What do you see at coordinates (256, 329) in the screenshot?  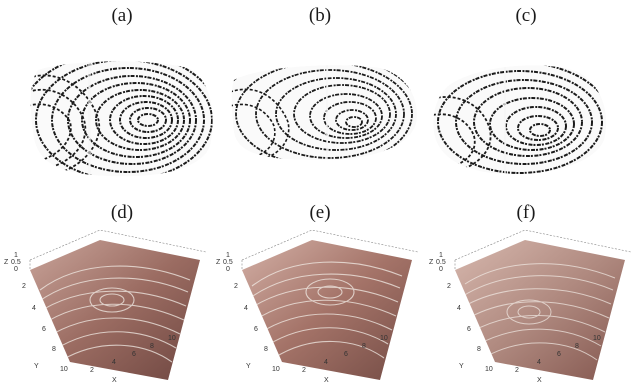 I see `y-tick-e-2: 6` at bounding box center [256, 329].